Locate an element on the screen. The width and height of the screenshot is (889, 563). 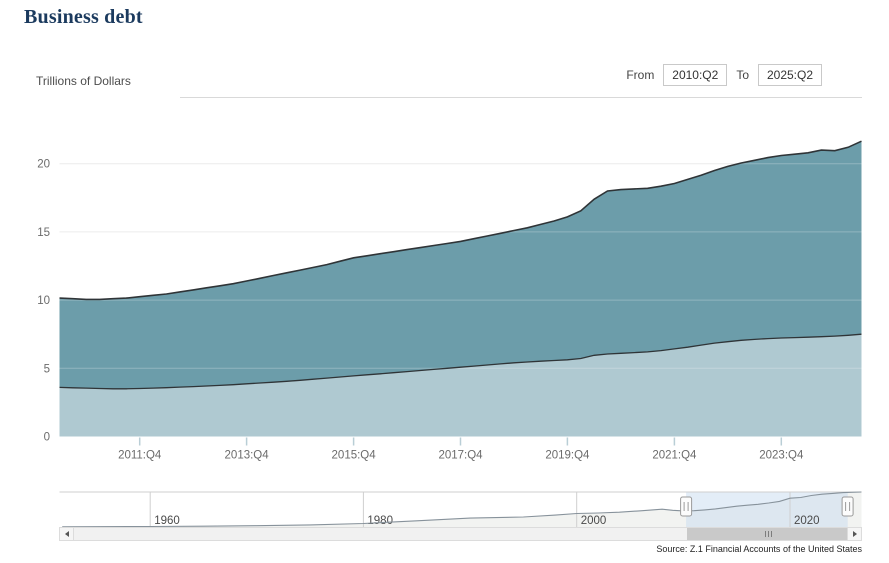
header-divider is located at coordinates (521, 97).